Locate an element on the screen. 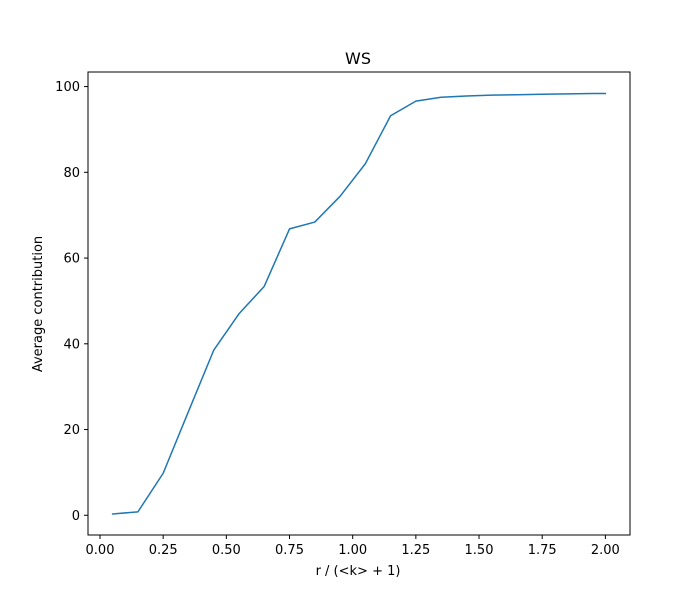 The image size is (700, 604). x-tick-label: 0.75 is located at coordinates (289, 550).